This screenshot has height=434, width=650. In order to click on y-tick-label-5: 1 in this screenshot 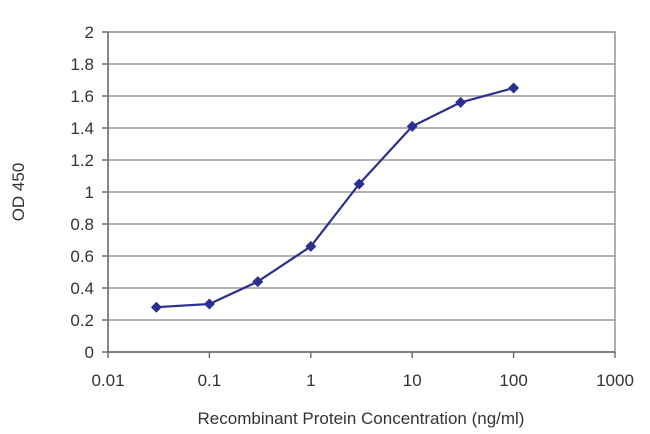, I will do `click(89, 192)`.